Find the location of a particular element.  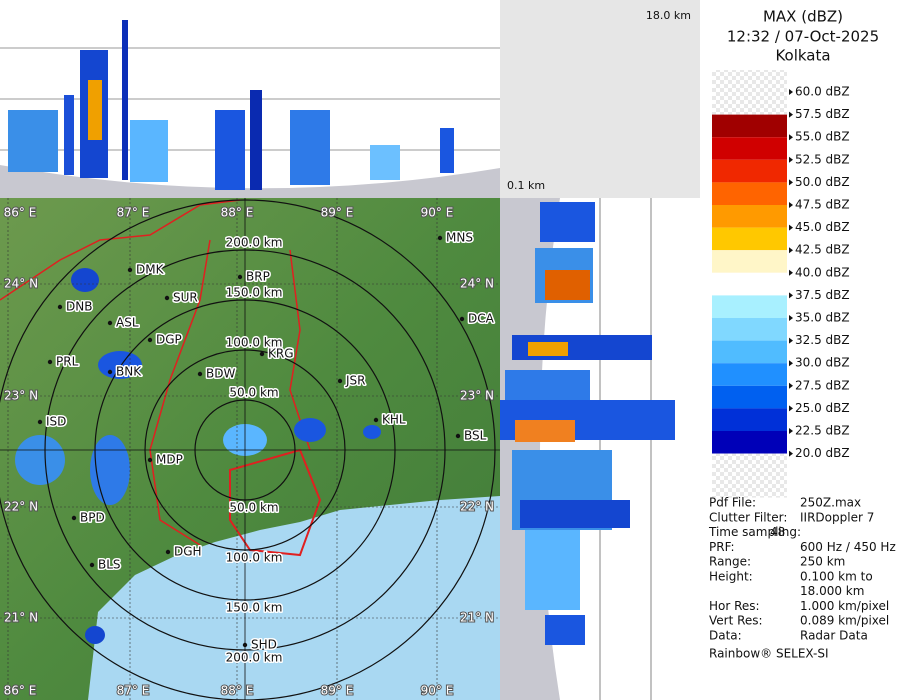

legend-label: 47.5 dBZ is located at coordinates (822, 205).